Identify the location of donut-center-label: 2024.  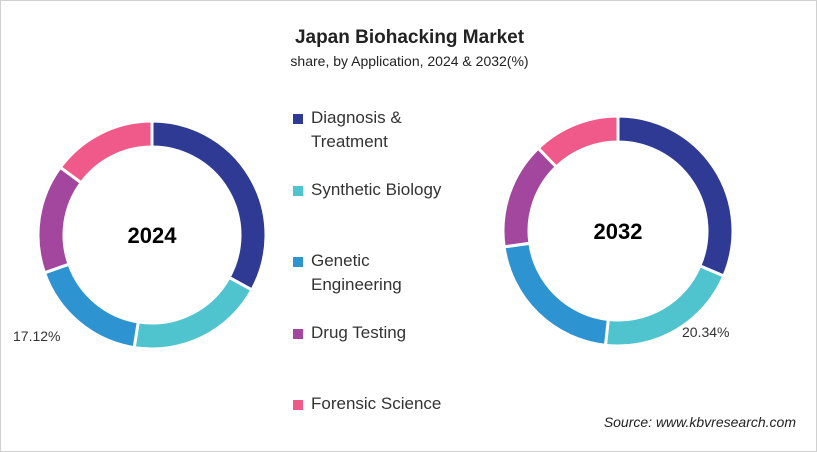
(153, 235).